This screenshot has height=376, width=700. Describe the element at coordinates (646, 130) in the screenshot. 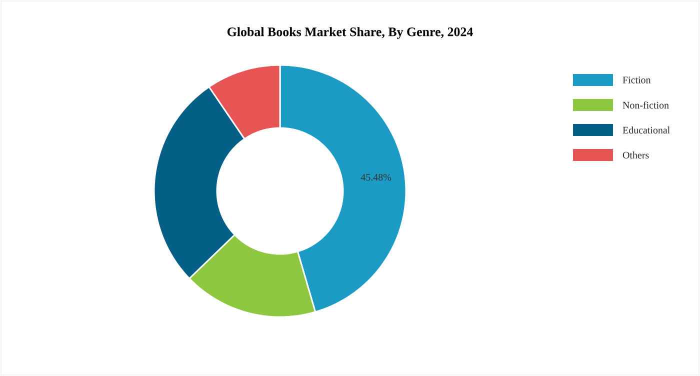

I see `legend-label: Educational` at that location.